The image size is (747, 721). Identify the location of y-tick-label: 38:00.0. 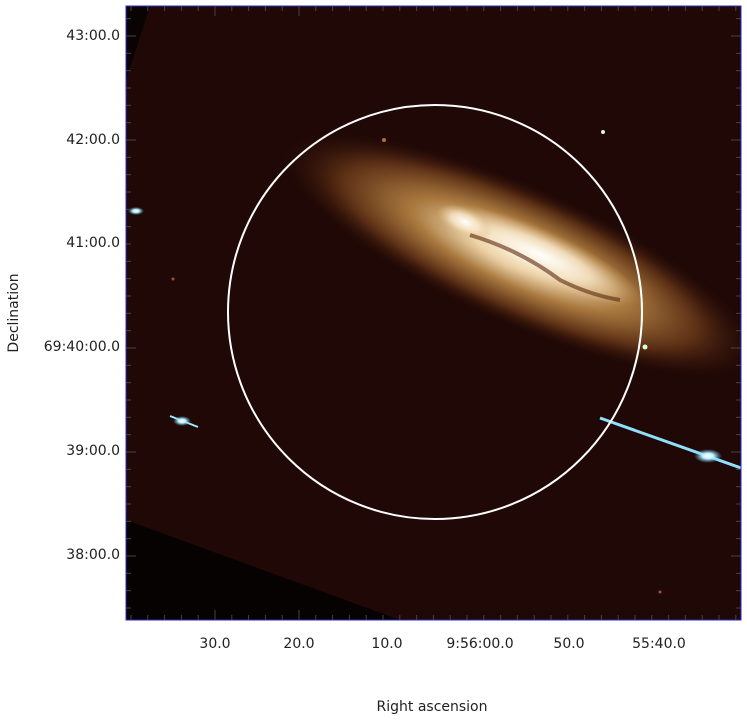
(93, 555).